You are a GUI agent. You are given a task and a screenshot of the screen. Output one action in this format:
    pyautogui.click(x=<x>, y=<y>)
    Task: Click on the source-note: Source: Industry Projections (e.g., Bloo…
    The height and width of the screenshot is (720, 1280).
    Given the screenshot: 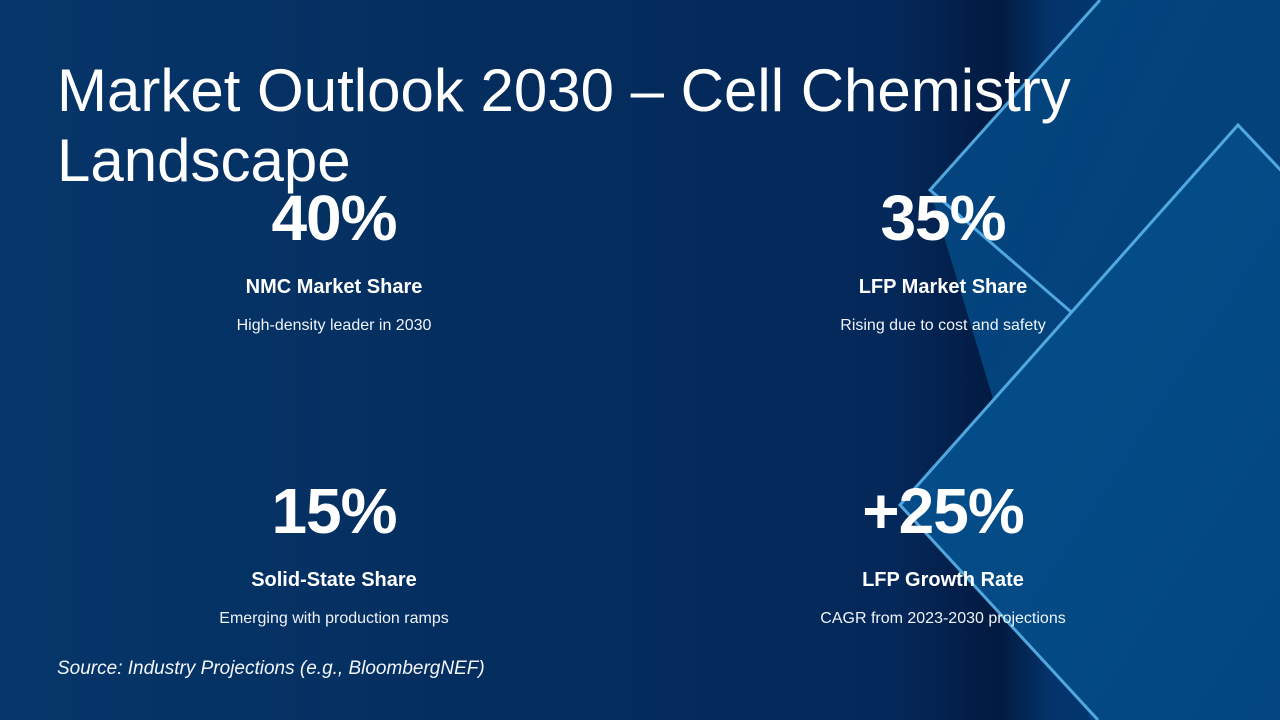 What is the action you would take?
    pyautogui.click(x=271, y=668)
    